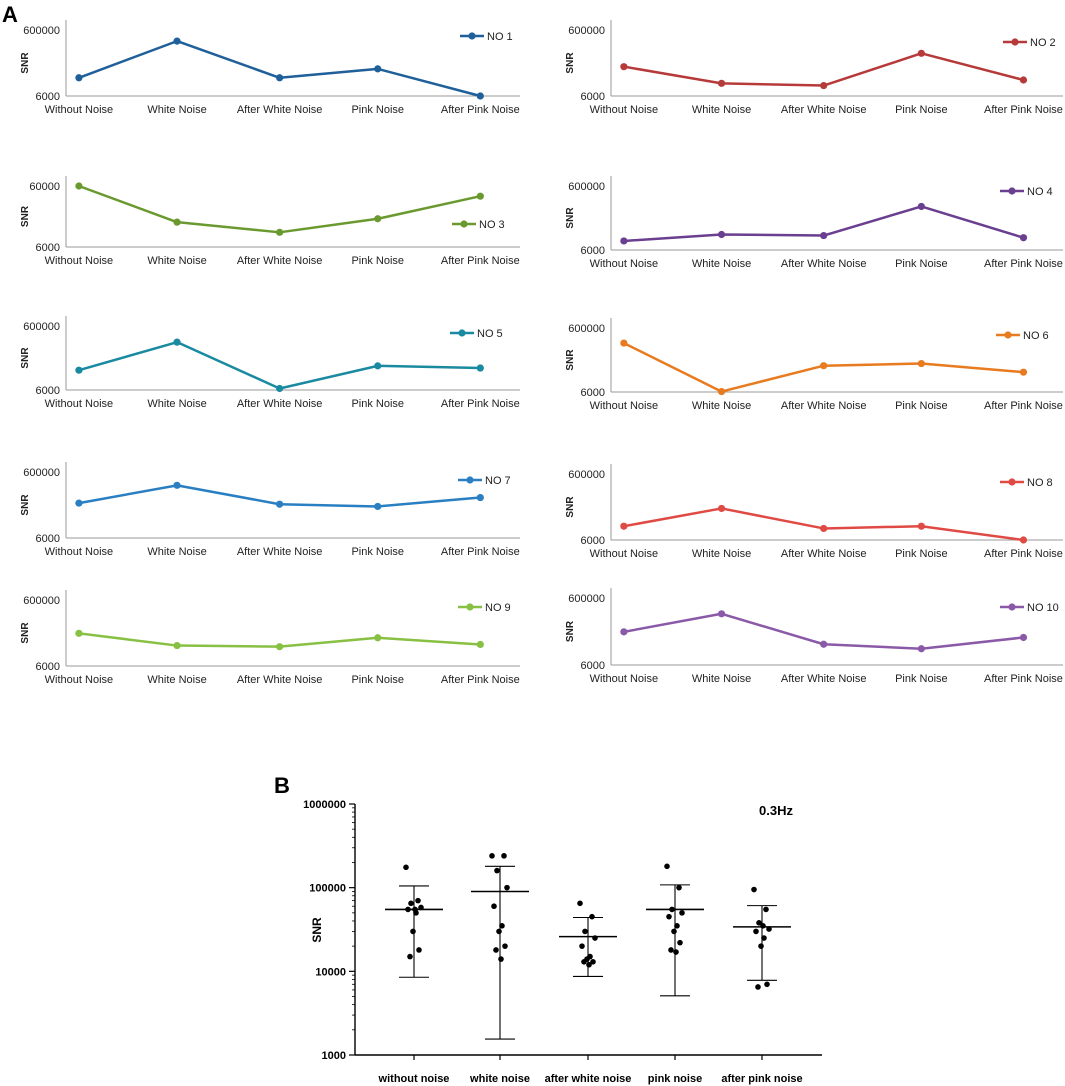  What do you see at coordinates (486, 37) in the screenshot?
I see `legend: NO 1` at bounding box center [486, 37].